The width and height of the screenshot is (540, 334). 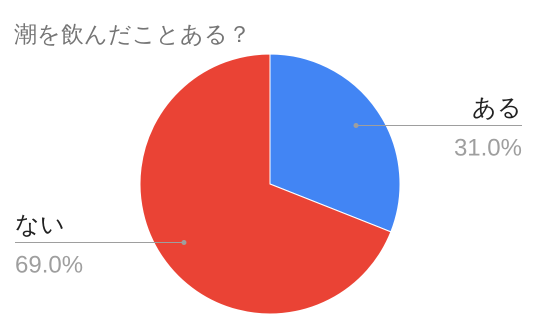 I want to click on data-label: 69.0%, so click(x=49, y=264).